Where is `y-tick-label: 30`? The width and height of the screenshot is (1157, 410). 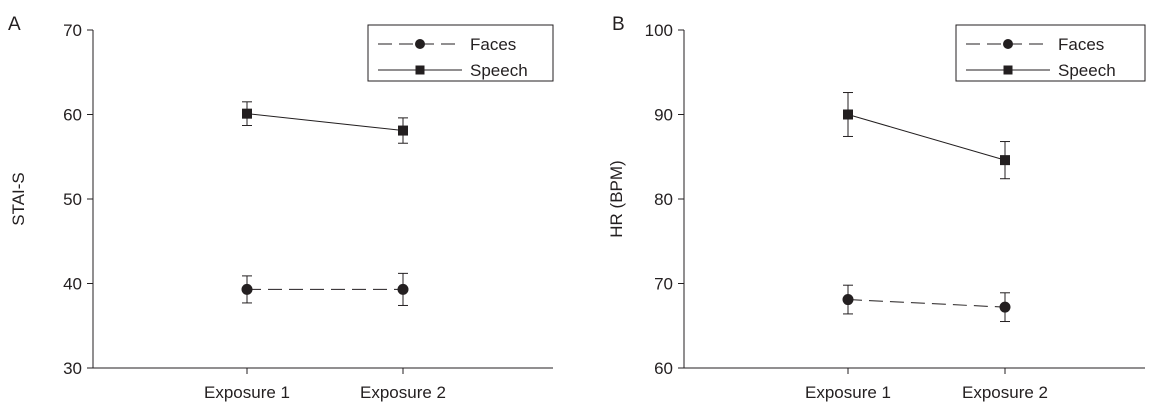 y-tick-label: 30 is located at coordinates (72, 368).